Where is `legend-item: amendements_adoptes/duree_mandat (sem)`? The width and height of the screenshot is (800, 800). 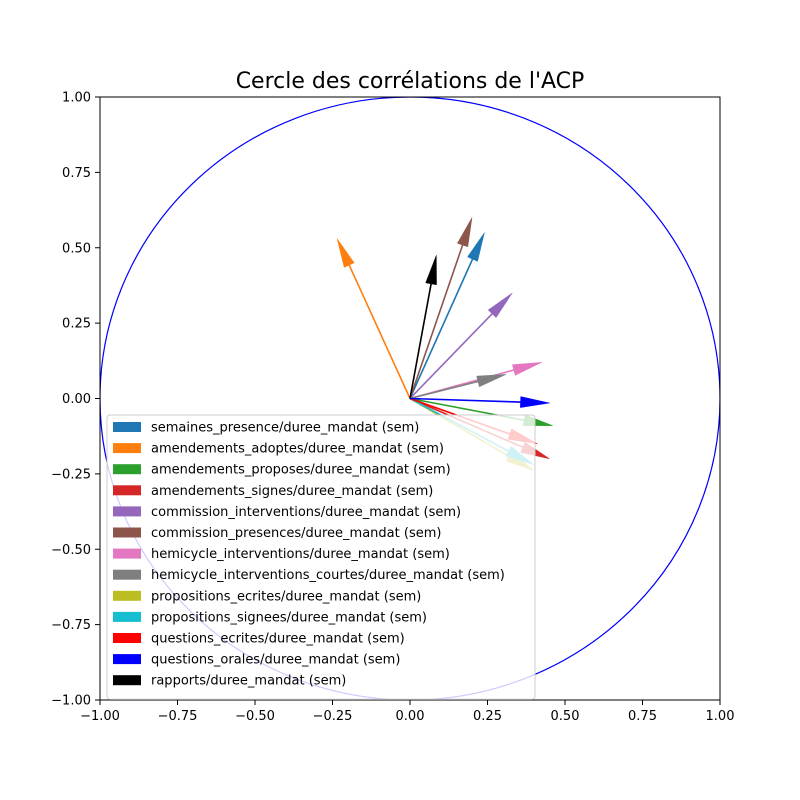
legend-item: amendements_adoptes/duree_mandat (sem) is located at coordinates (278, 449).